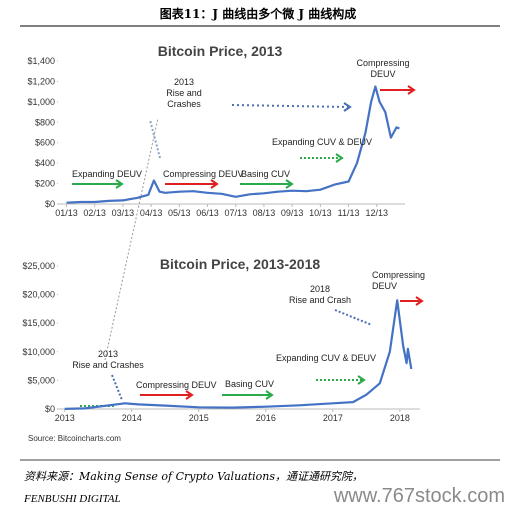  What do you see at coordinates (123, 213) in the screenshot?
I see `x-tick-label: 03/13` at bounding box center [123, 213].